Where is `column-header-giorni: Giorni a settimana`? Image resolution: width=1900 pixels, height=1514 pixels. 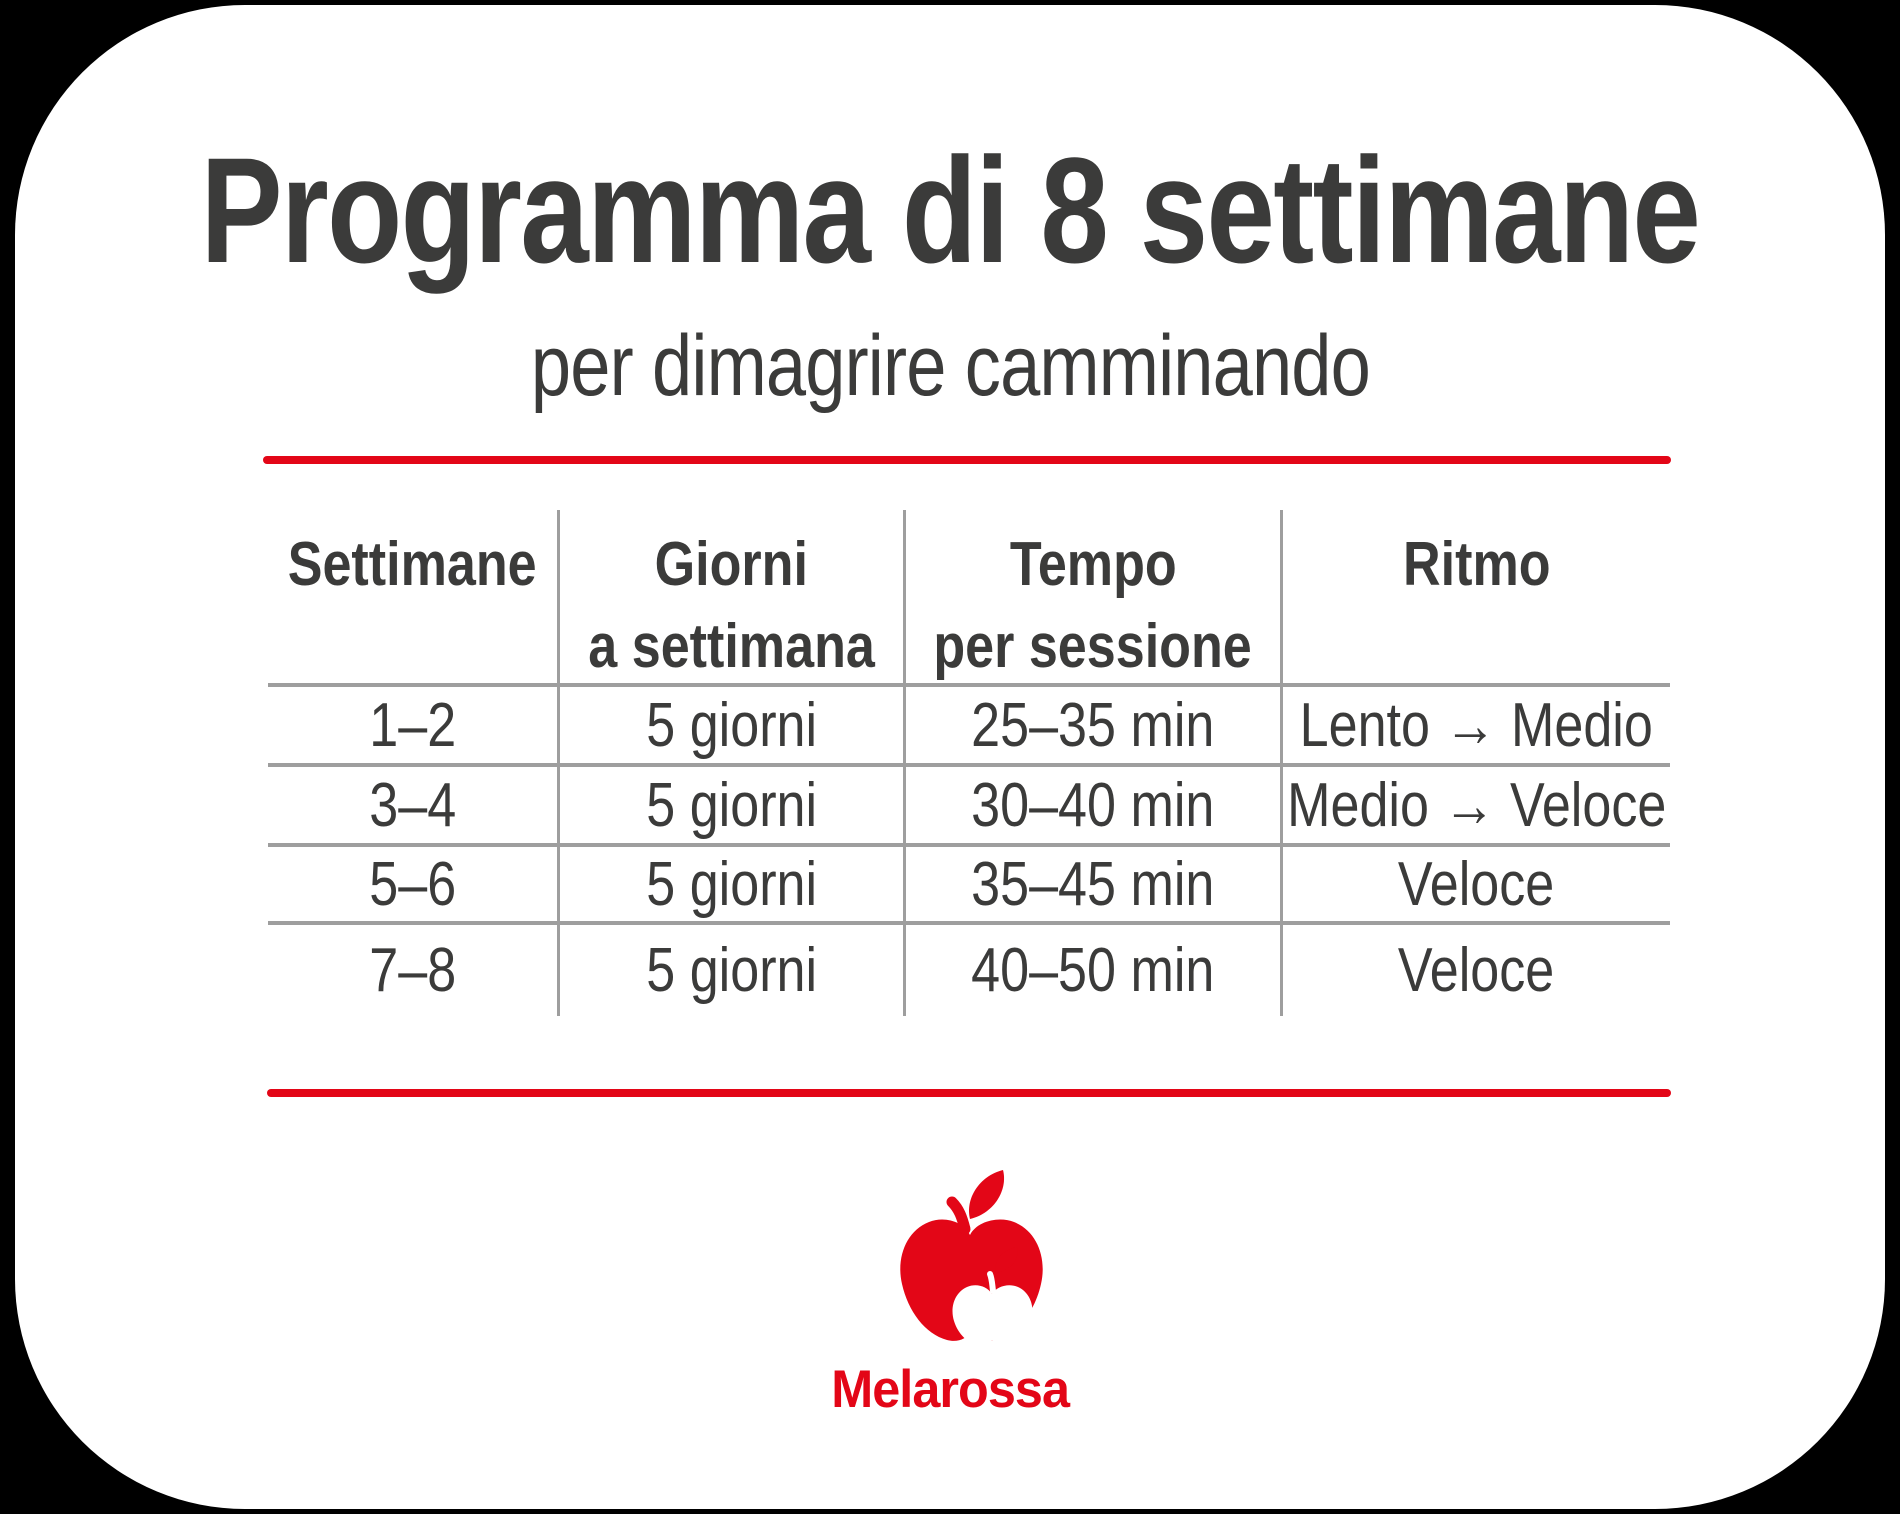
column-header-giorni: Giorni a settimana is located at coordinates (733, 596).